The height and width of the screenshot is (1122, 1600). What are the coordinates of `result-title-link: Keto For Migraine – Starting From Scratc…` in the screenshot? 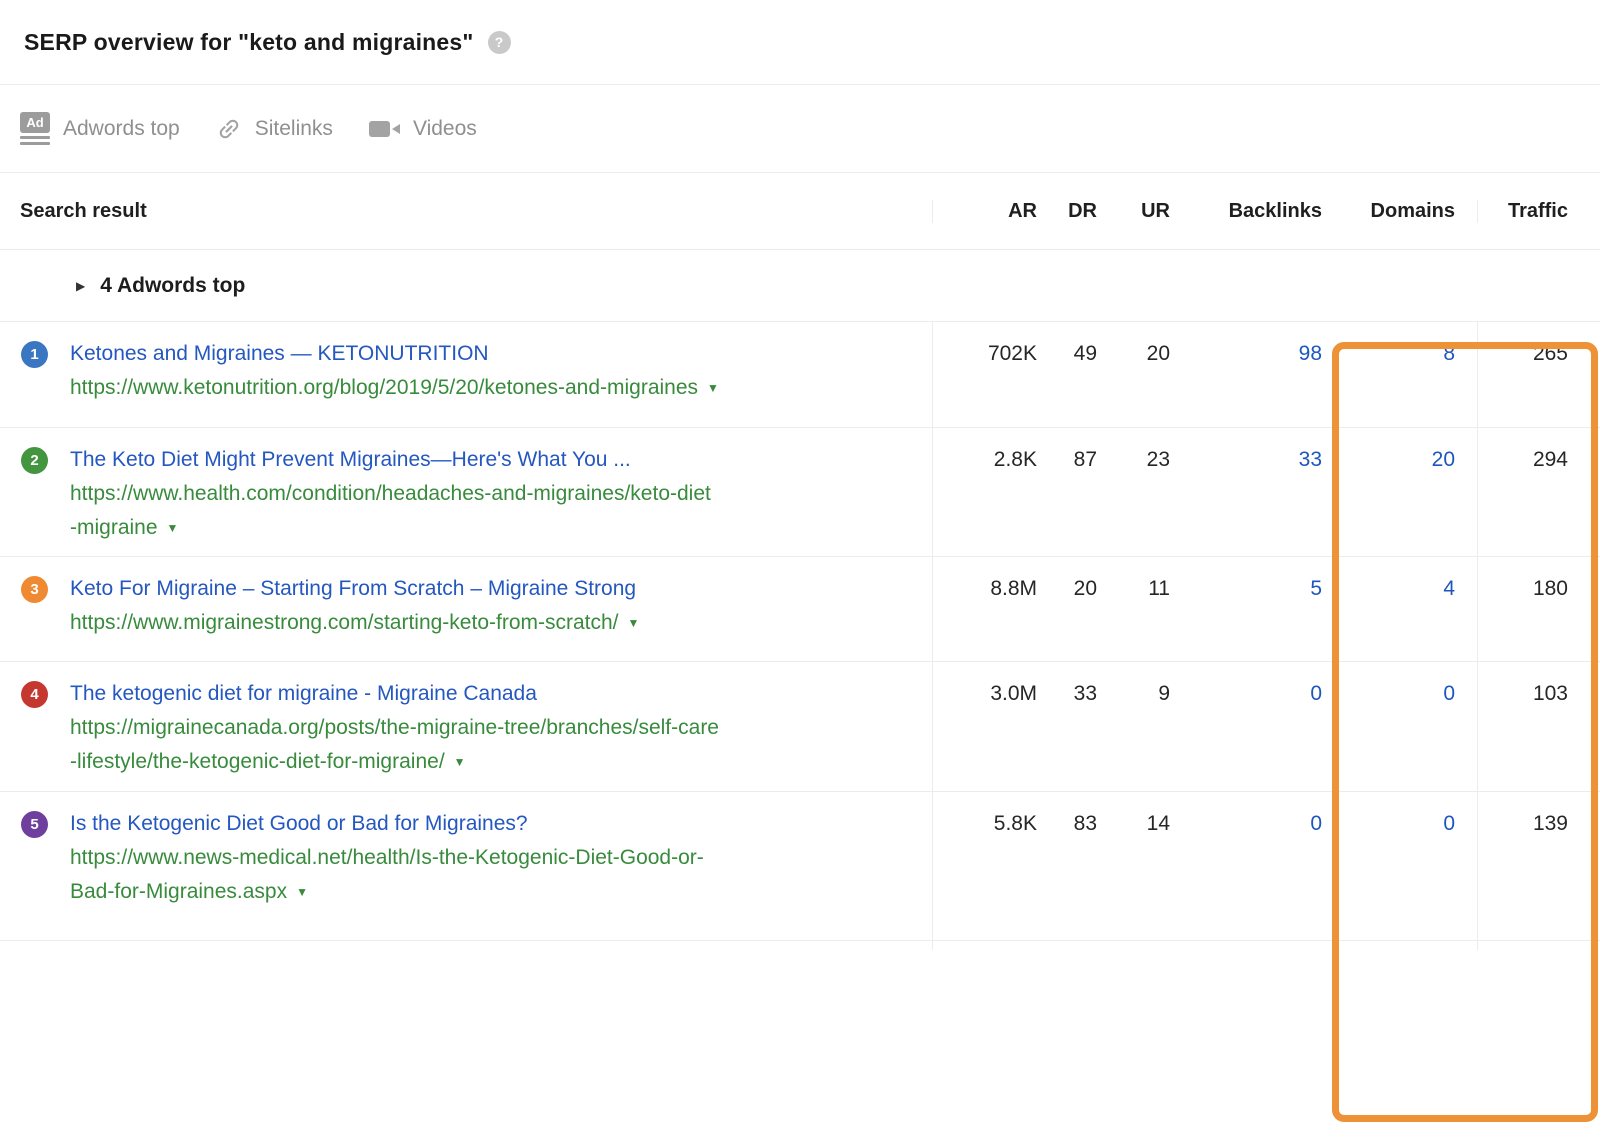 It's located at (353, 588).